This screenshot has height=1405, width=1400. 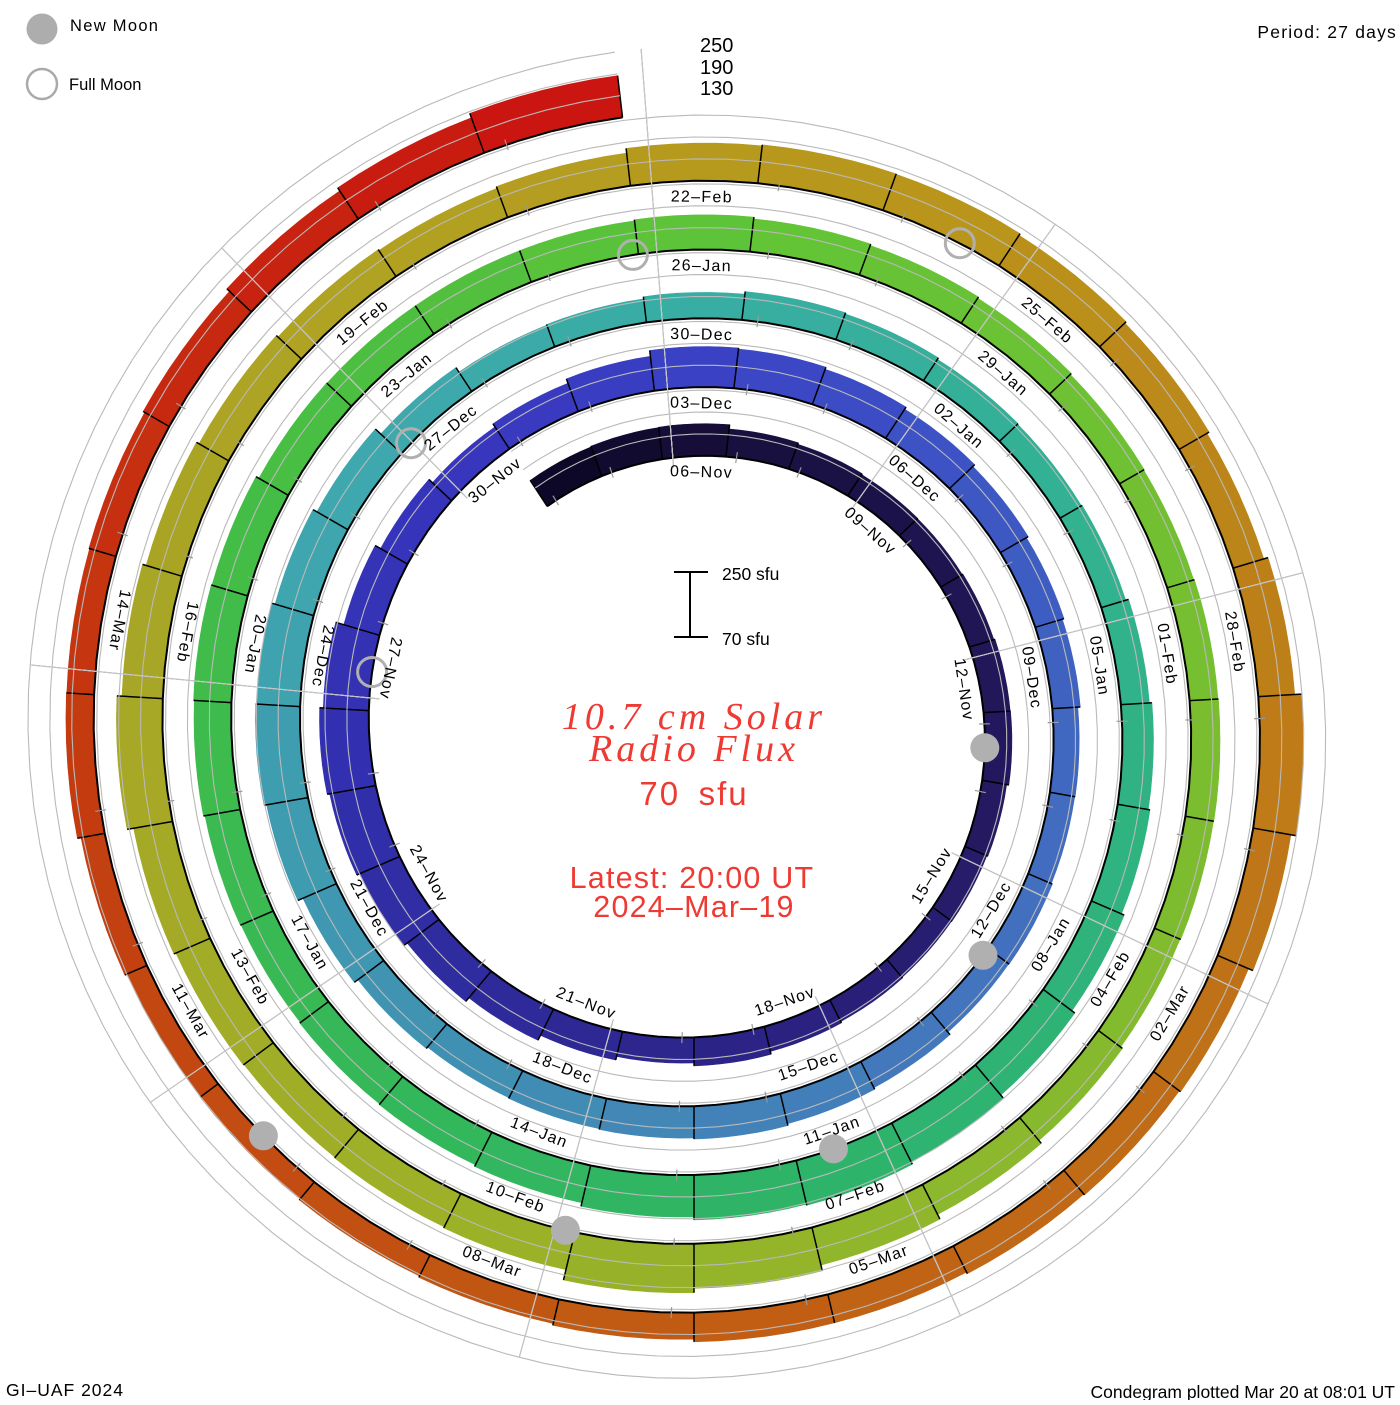 I want to click on svg-text: GI–UAF 2024, so click(x=65, y=1390).